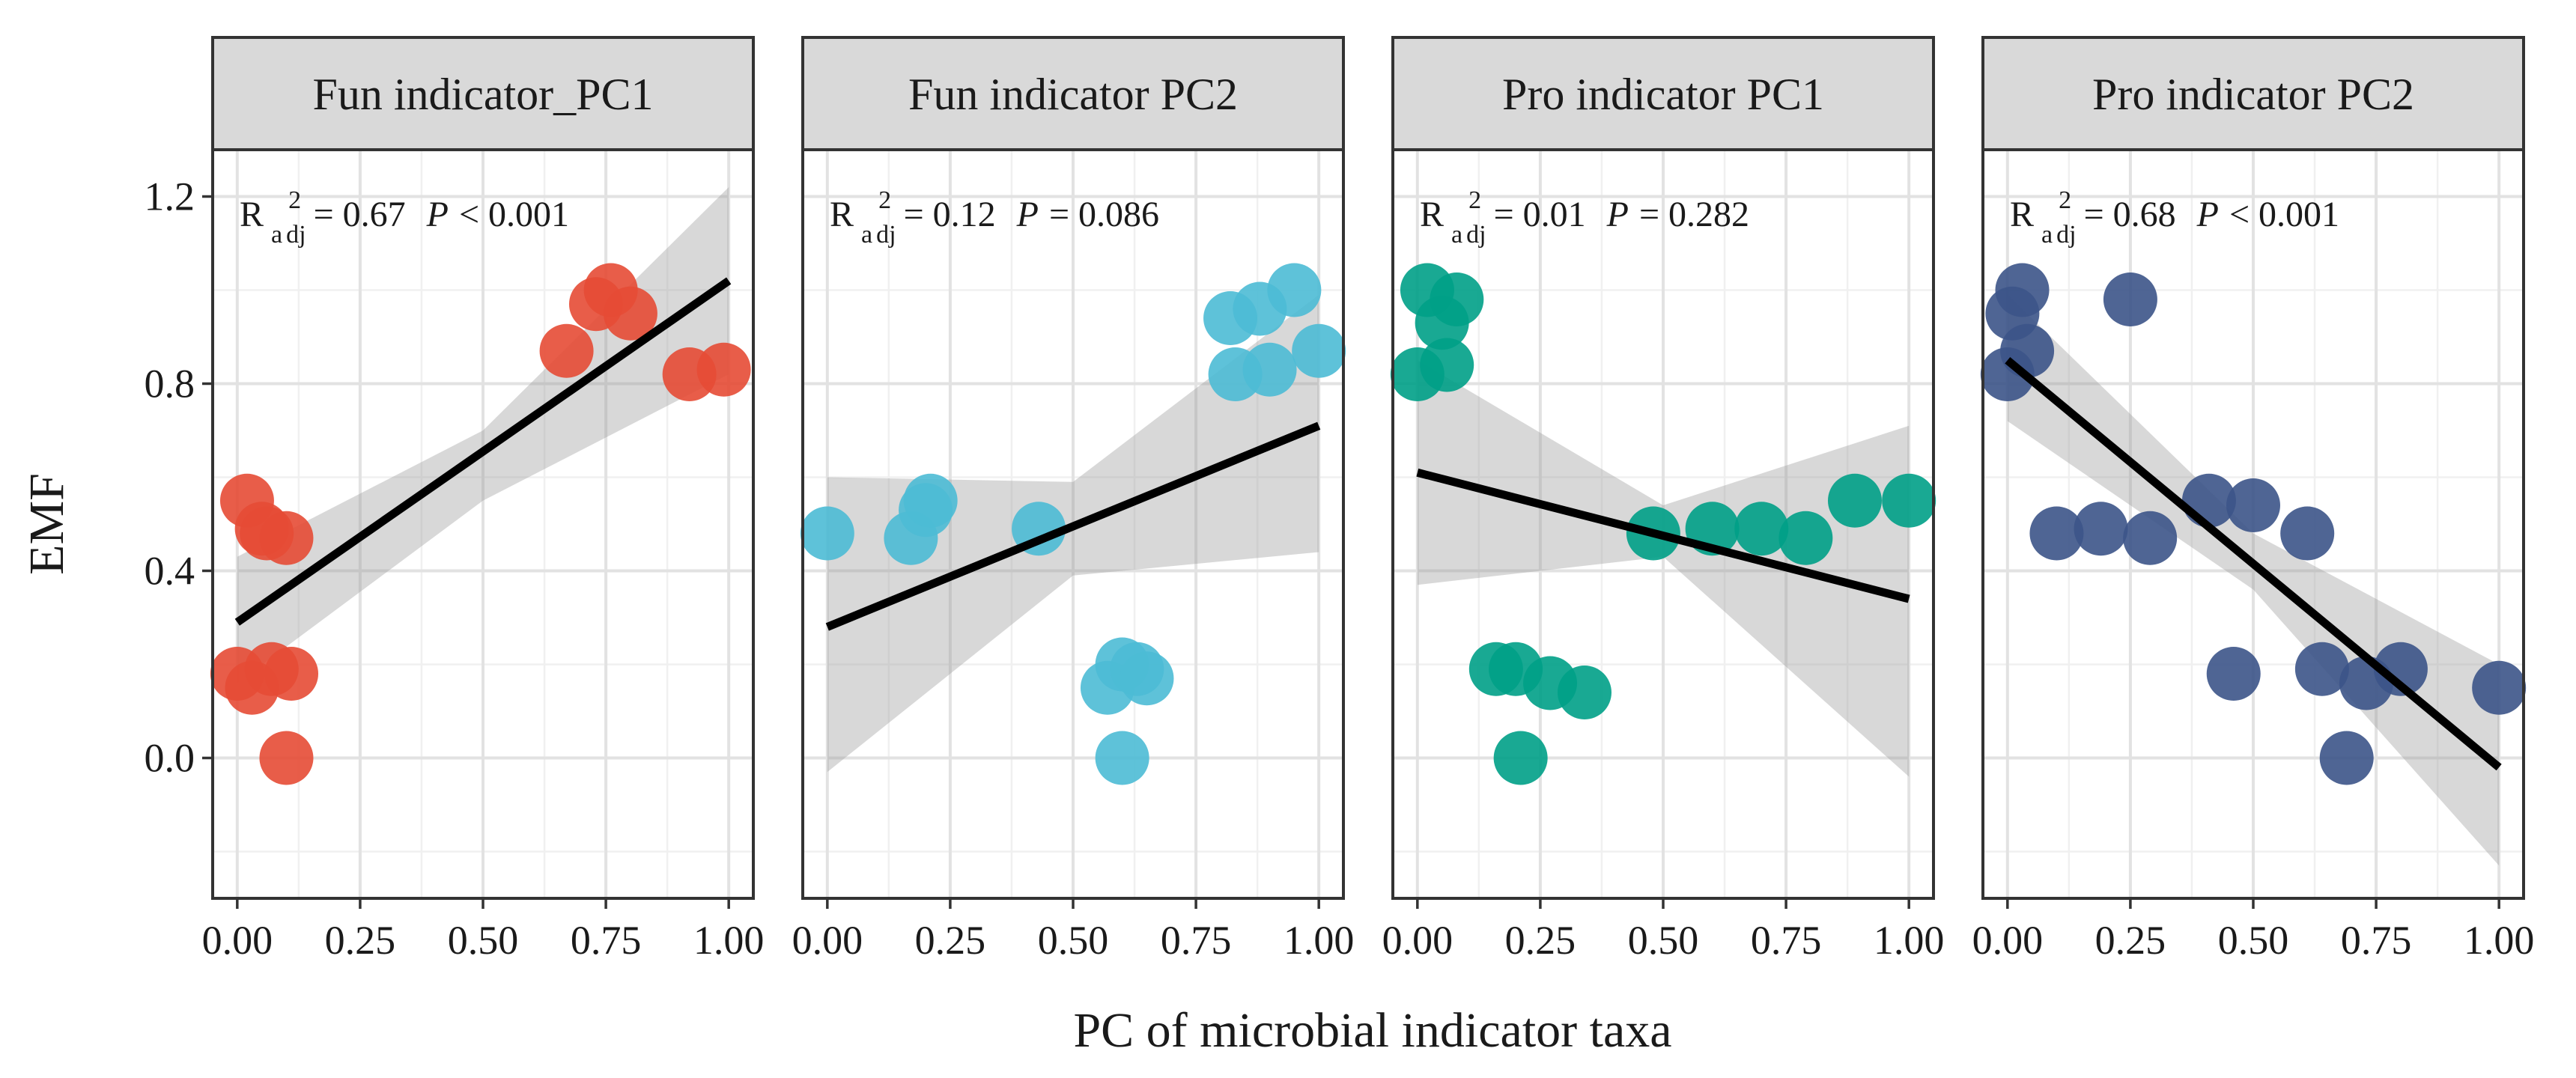 This screenshot has height=1078, width=2576. What do you see at coordinates (170, 571) in the screenshot?
I see `y-tick-label: 0.4` at bounding box center [170, 571].